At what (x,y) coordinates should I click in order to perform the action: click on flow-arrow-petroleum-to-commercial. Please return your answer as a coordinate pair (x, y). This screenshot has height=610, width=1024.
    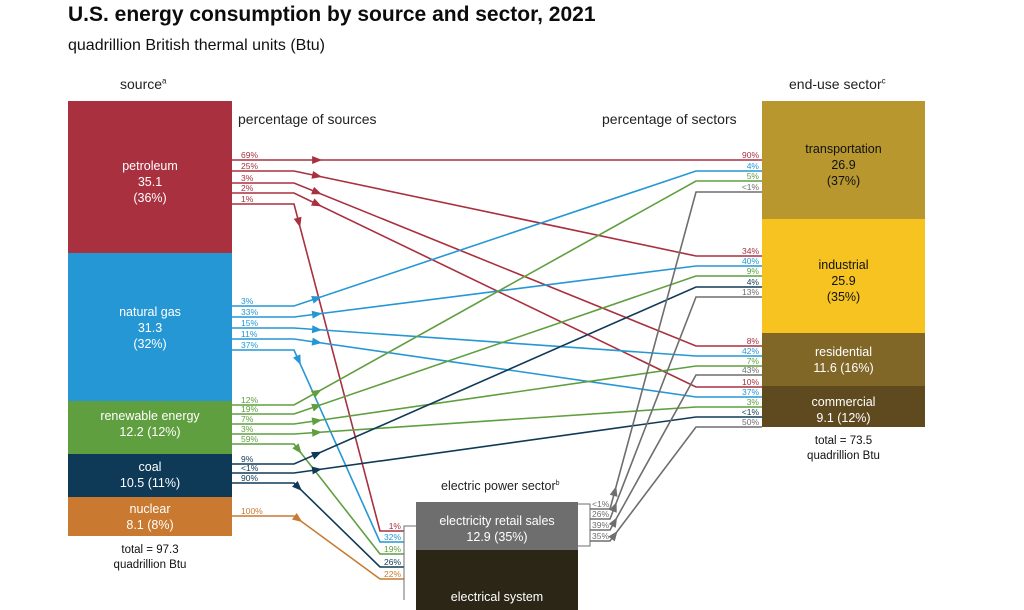
    Looking at the image, I should click on (316, 202).